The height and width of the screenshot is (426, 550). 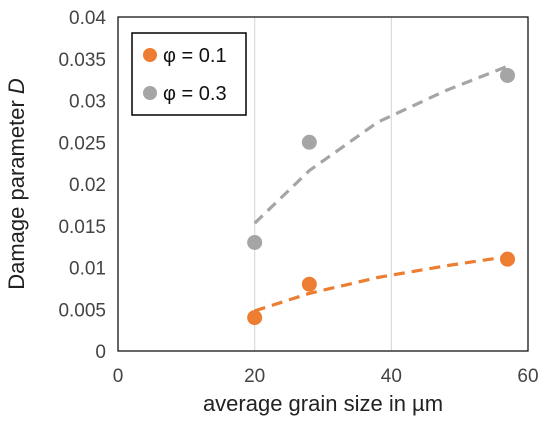 I want to click on y-tick-label: 0.03, so click(x=87, y=102).